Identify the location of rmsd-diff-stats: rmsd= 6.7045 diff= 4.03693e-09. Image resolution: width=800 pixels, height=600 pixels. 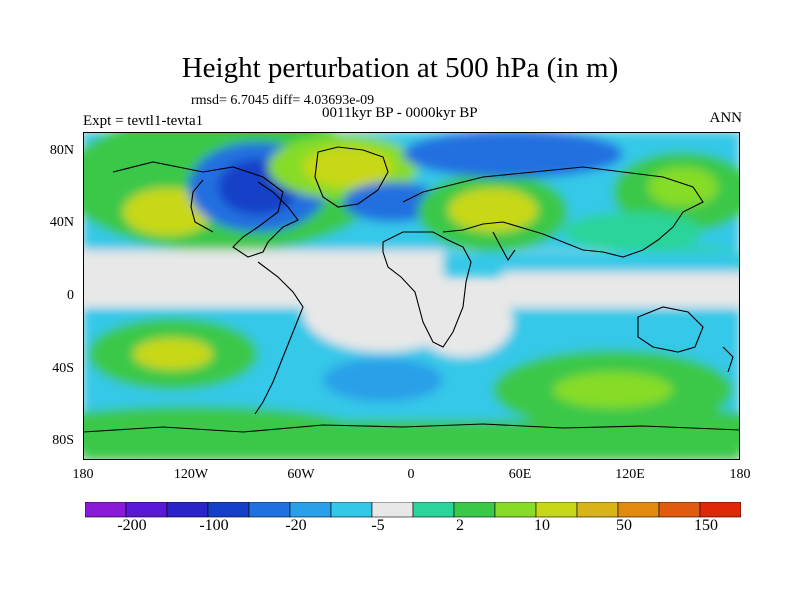
(283, 100).